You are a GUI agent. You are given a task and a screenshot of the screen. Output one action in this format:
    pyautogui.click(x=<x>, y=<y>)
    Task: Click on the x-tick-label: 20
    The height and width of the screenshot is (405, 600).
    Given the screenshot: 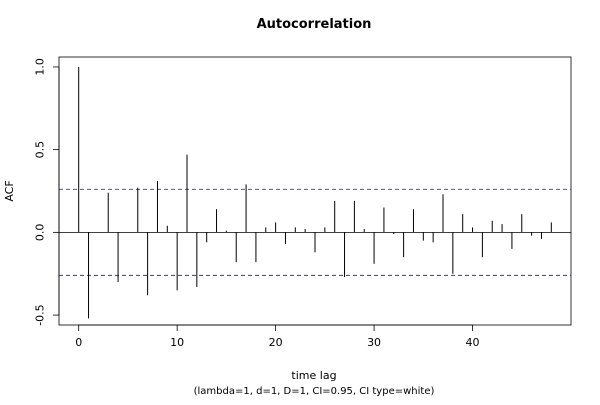 What is the action you would take?
    pyautogui.click(x=276, y=342)
    